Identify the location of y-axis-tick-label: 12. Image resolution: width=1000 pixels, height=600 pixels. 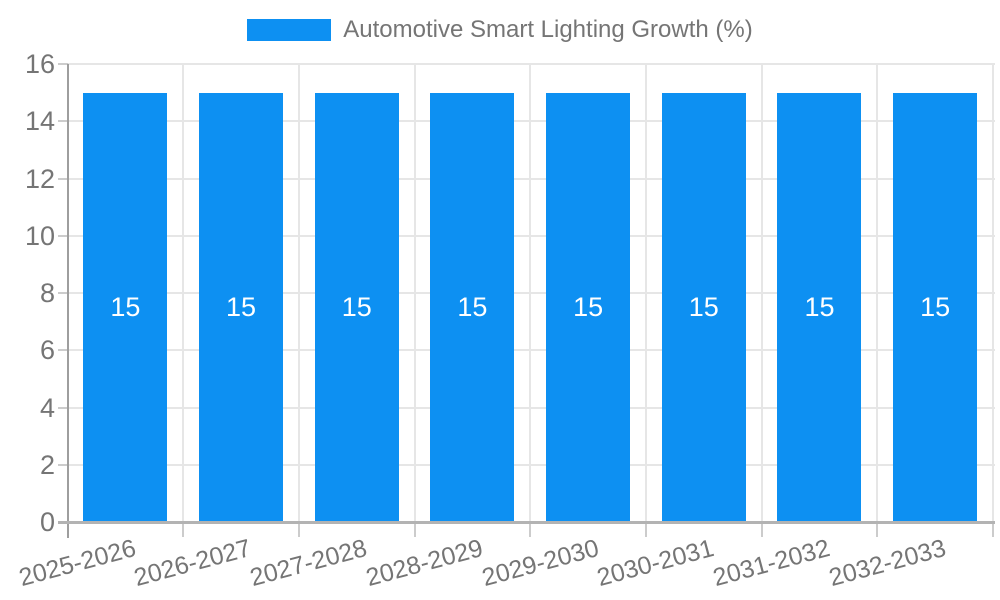
(39, 178).